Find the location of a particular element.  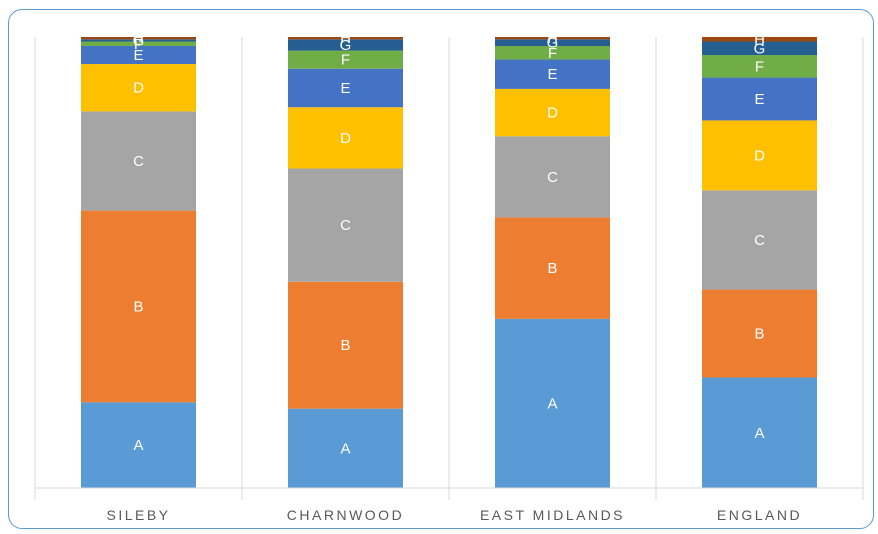

segment-label-h-4: H is located at coordinates (759, 39).